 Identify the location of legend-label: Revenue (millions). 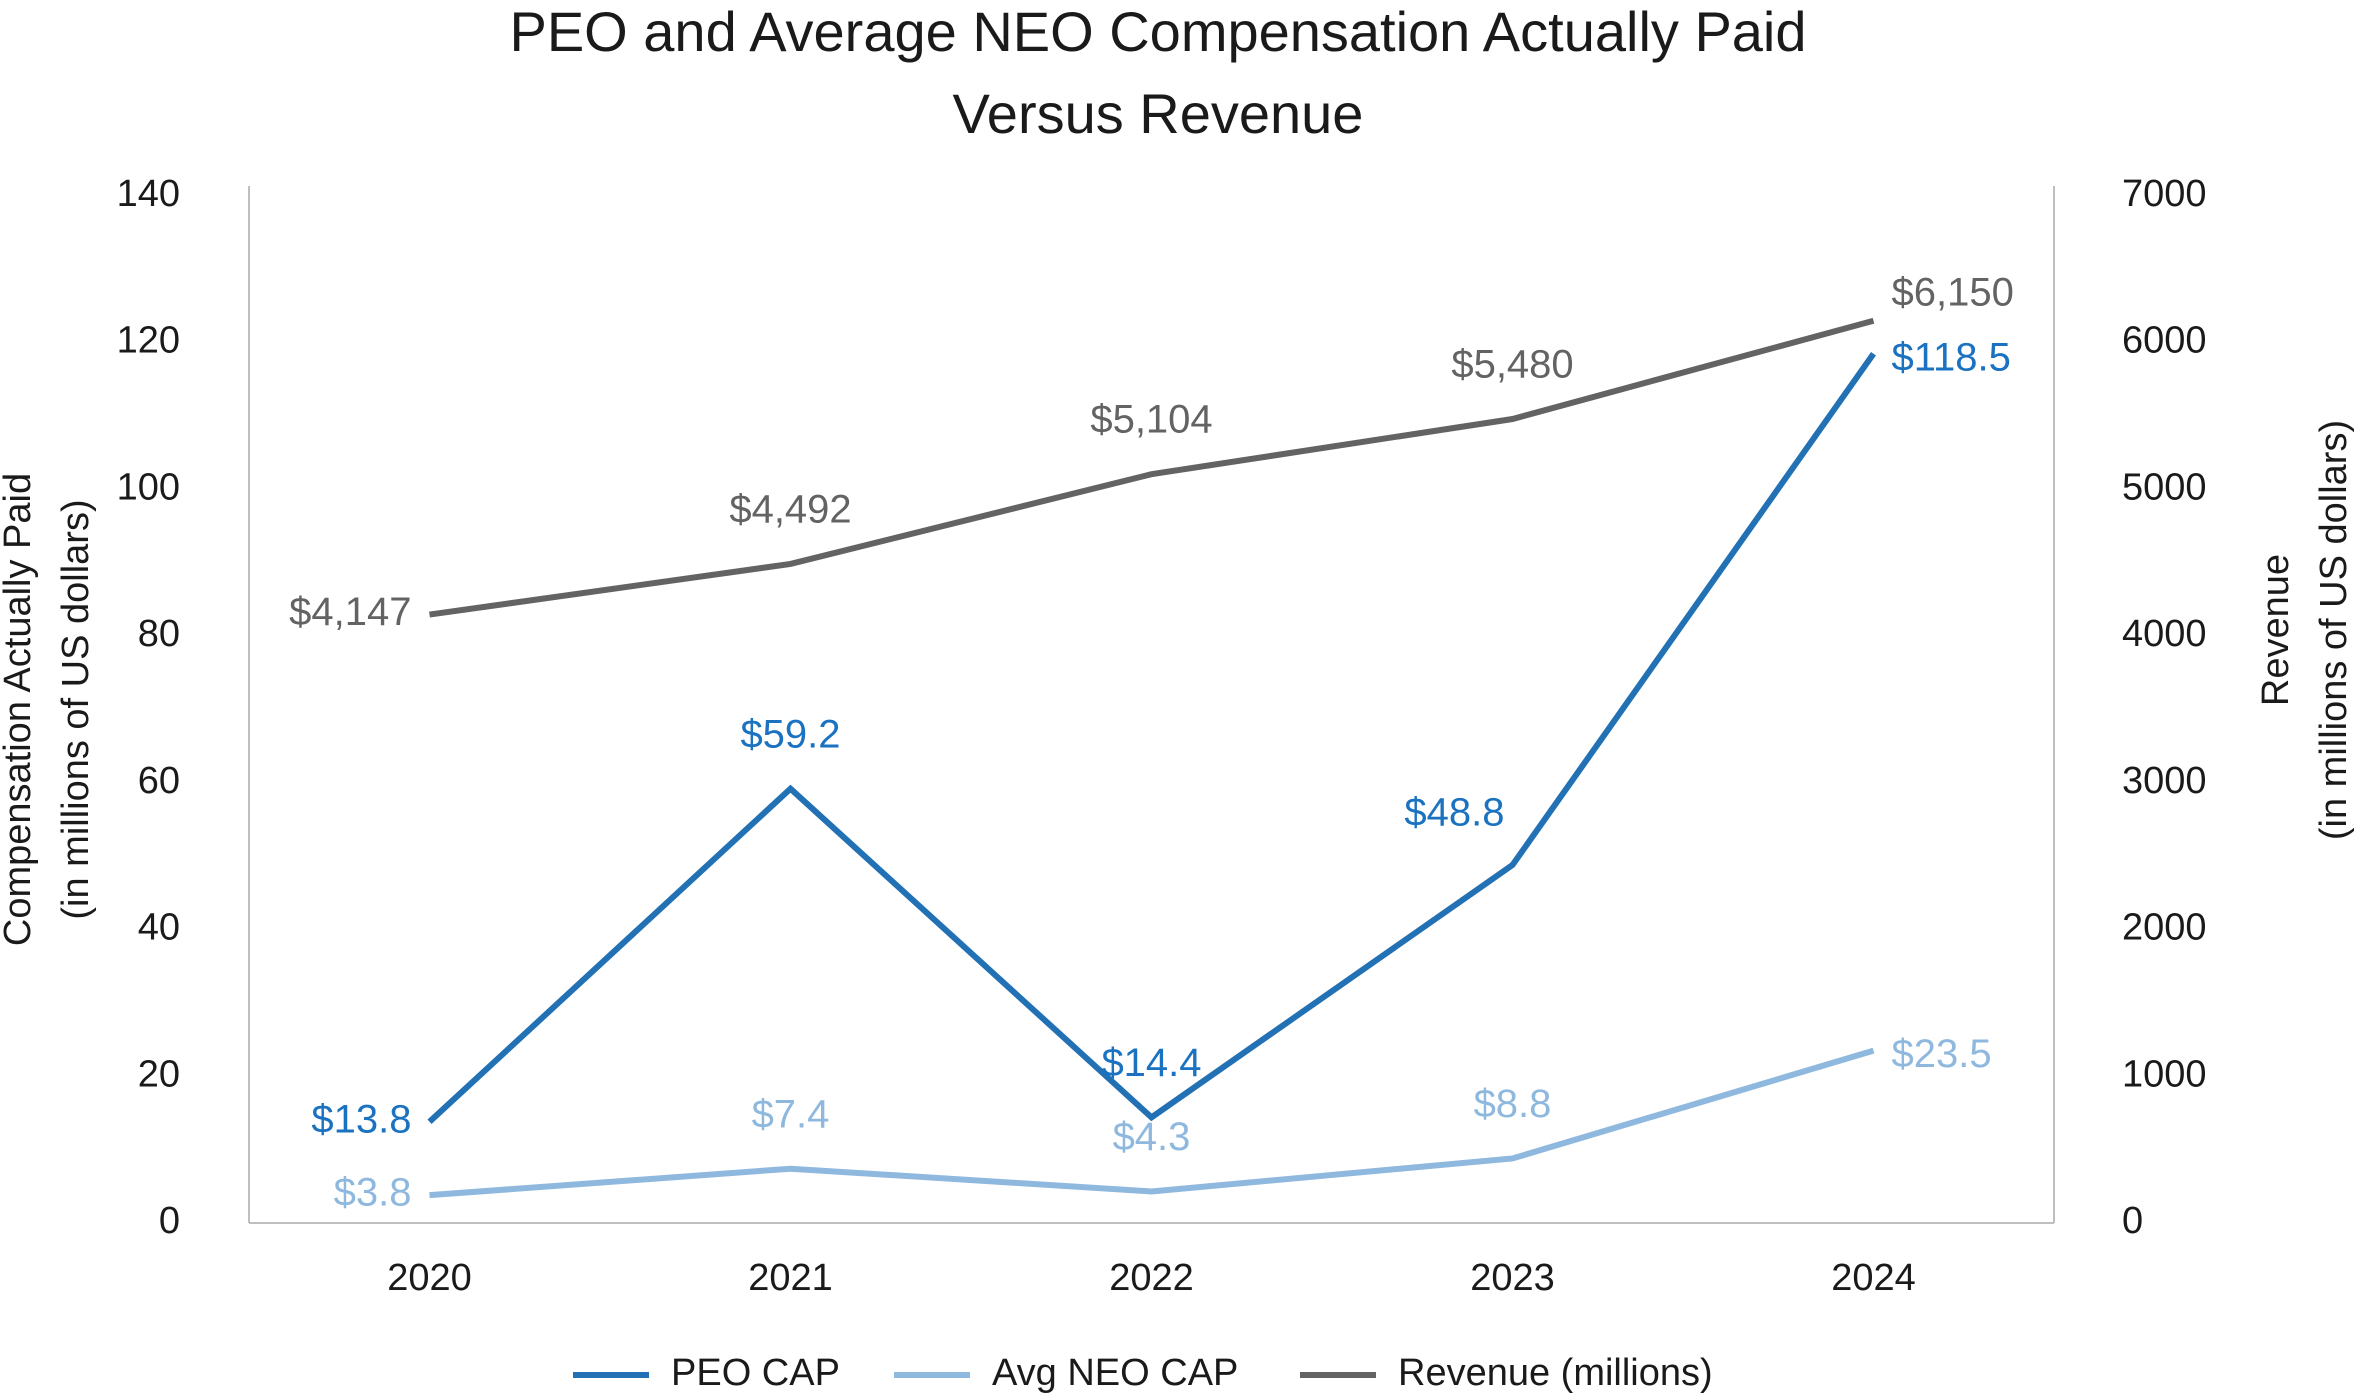
(1555, 1373).